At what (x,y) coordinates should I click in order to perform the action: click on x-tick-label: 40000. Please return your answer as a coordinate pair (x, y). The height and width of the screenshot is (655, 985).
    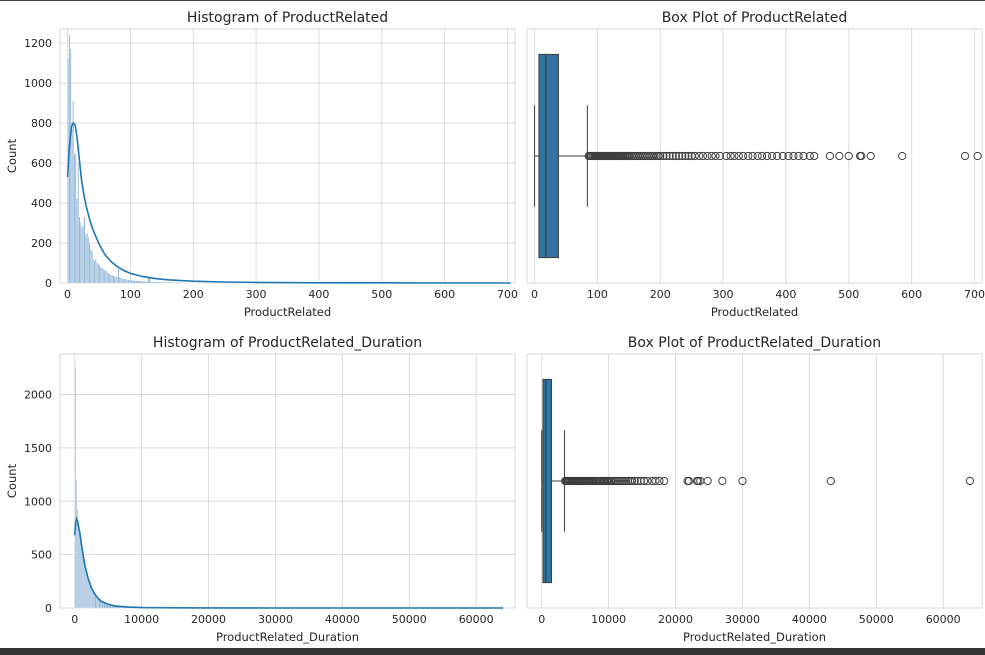
    Looking at the image, I should click on (809, 619).